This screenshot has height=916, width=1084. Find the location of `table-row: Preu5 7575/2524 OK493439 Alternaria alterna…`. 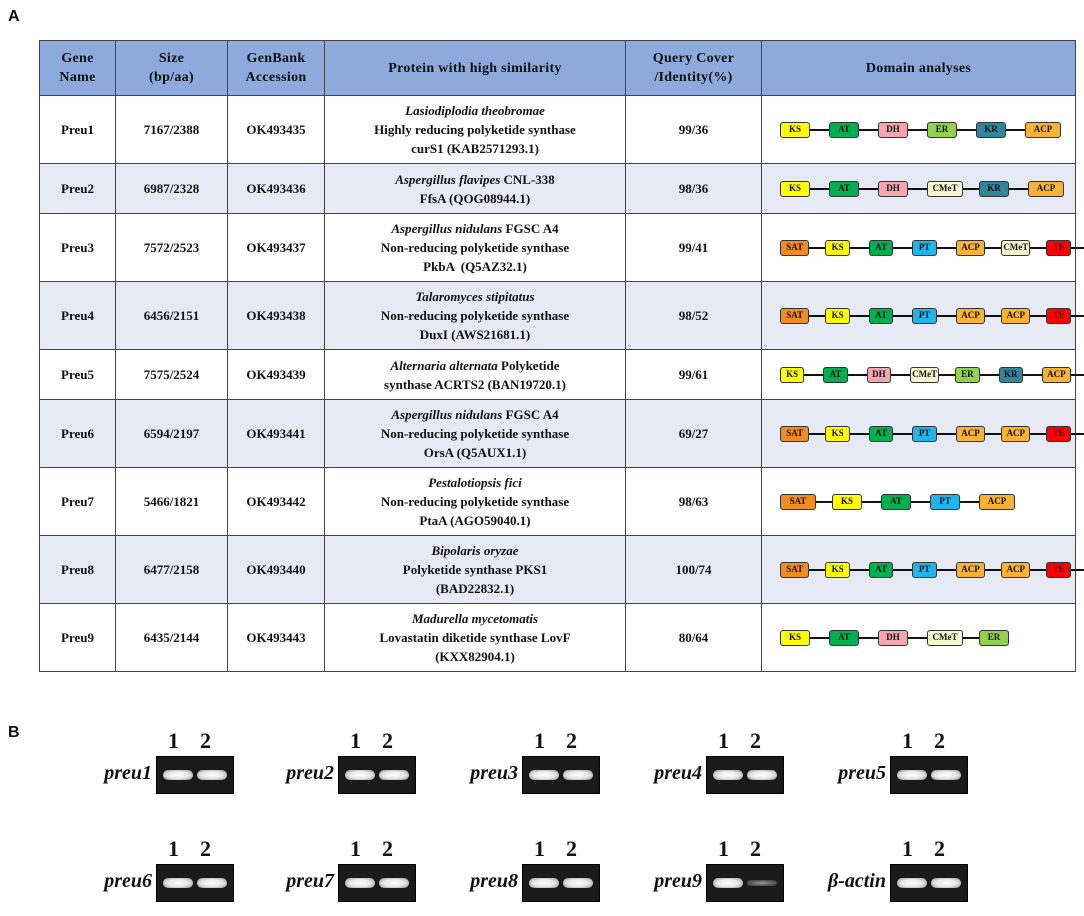

table-row: Preu5 7575/2524 OK493439 Alternaria alterna… is located at coordinates (561, 374).